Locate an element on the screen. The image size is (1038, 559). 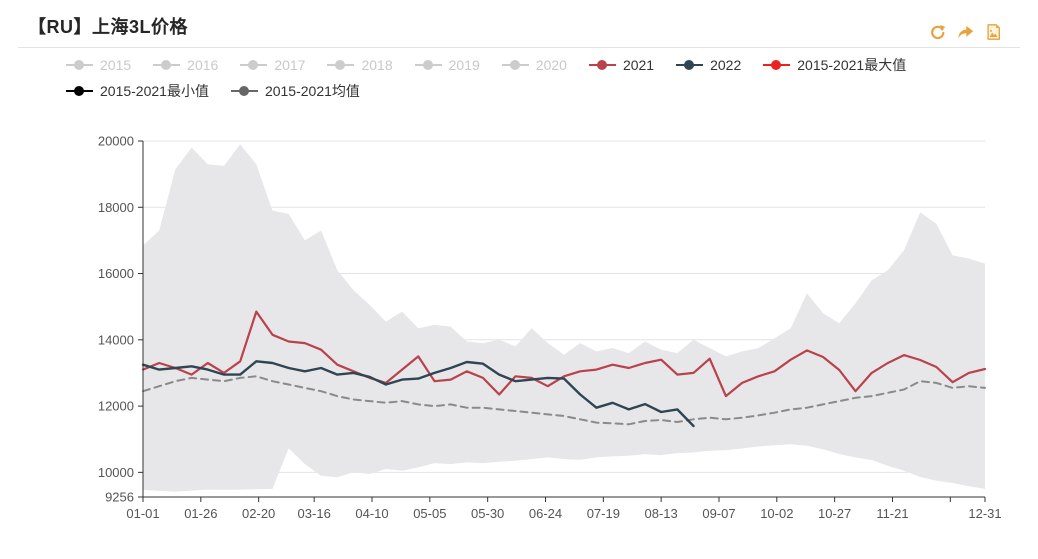
legend-label: 2019 is located at coordinates (464, 64).